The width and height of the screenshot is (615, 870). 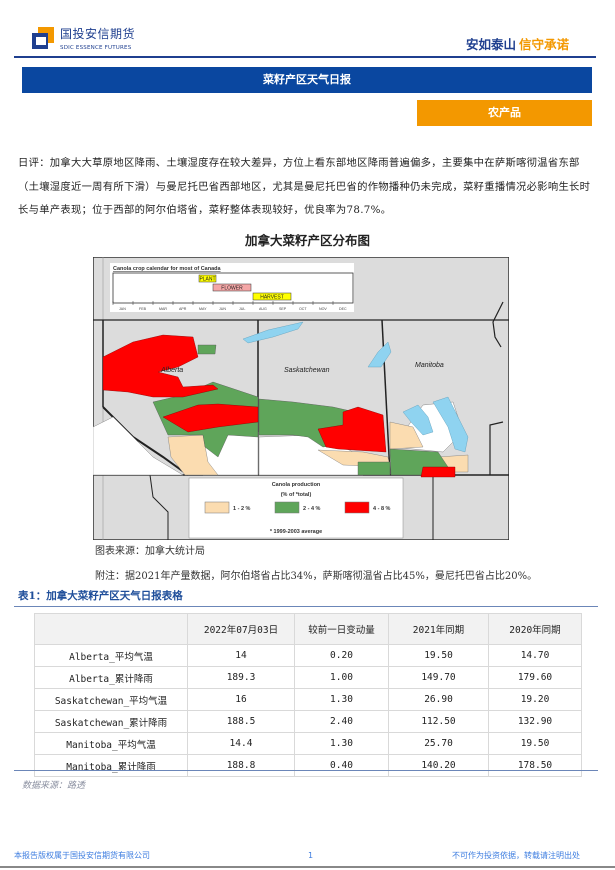 What do you see at coordinates (535, 721) in the screenshot?
I see `table-cell: 132.90` at bounding box center [535, 721].